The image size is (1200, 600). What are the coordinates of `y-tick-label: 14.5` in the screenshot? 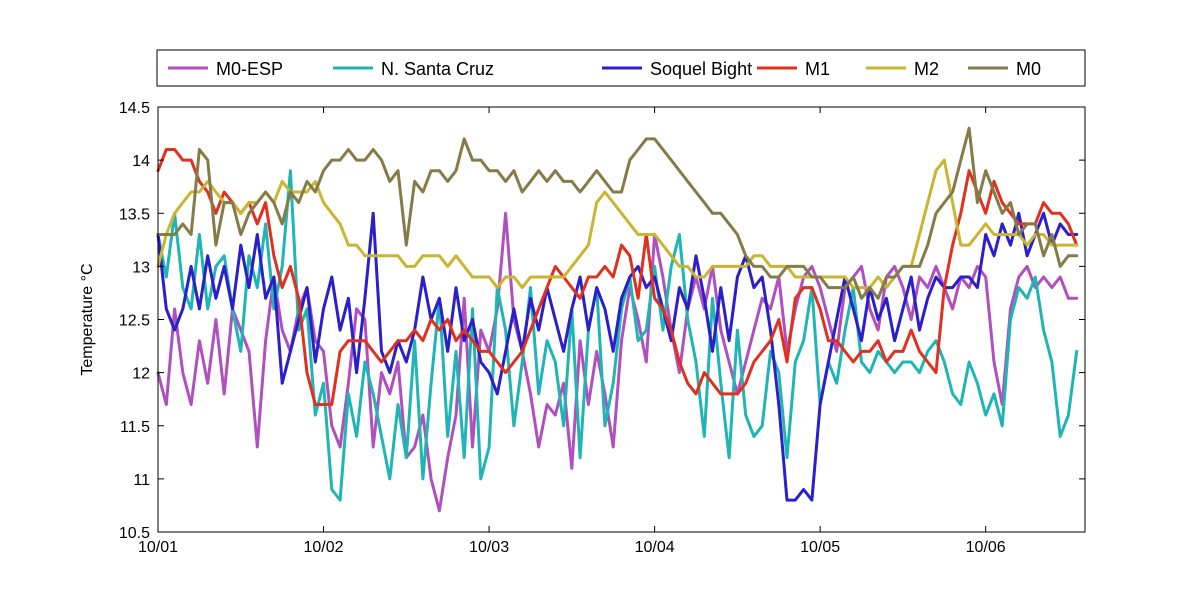 It's located at (134, 108).